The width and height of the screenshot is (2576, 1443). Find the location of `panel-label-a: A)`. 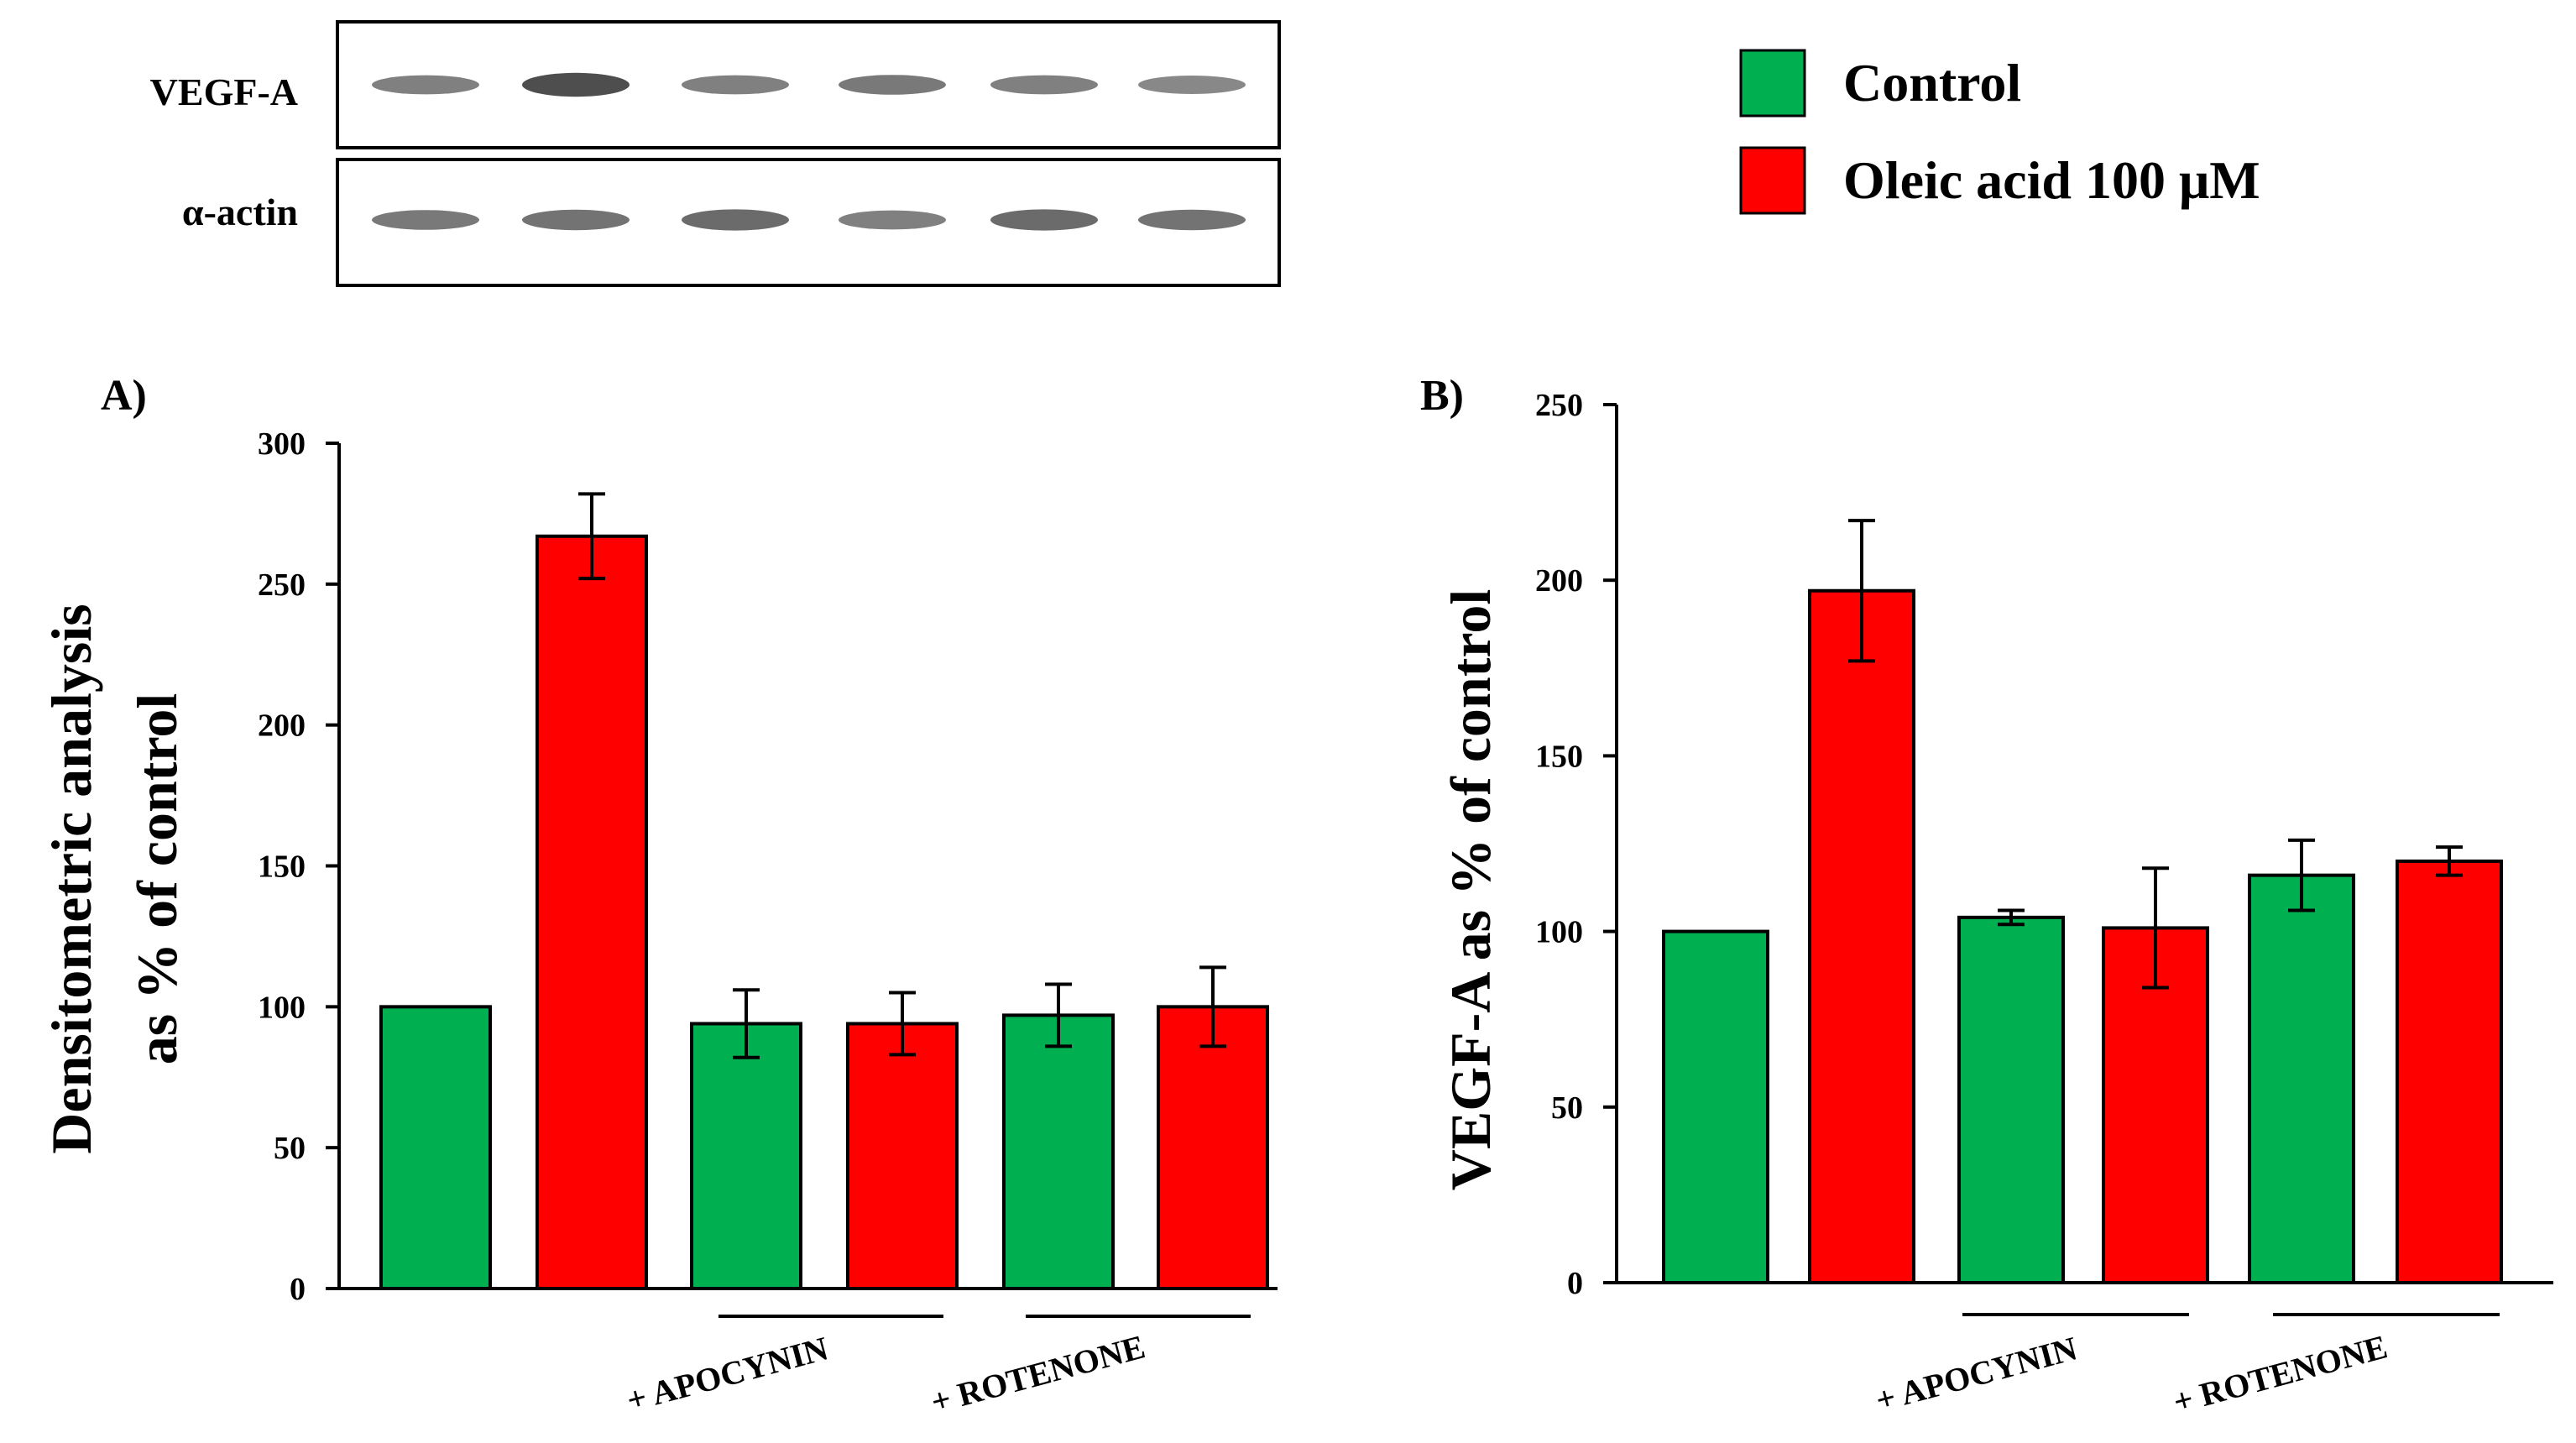

panel-label-a: A) is located at coordinates (124, 396).